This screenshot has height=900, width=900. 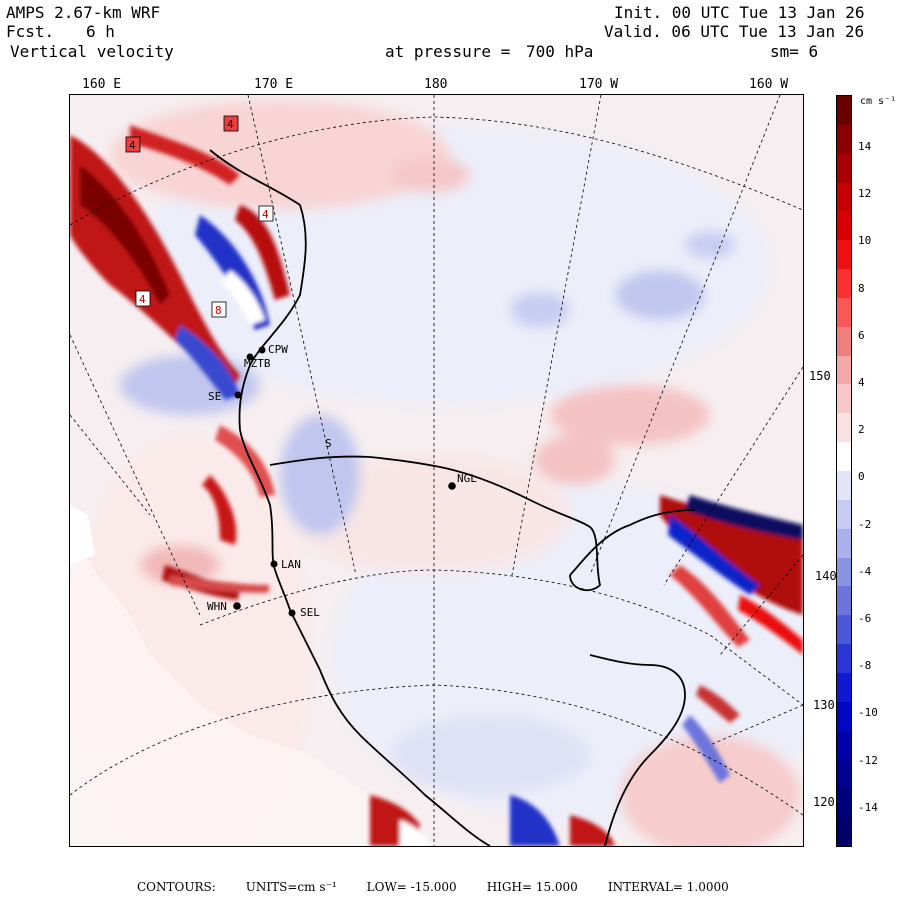 What do you see at coordinates (865, 524) in the screenshot?
I see `colorbar-tick: -2` at bounding box center [865, 524].